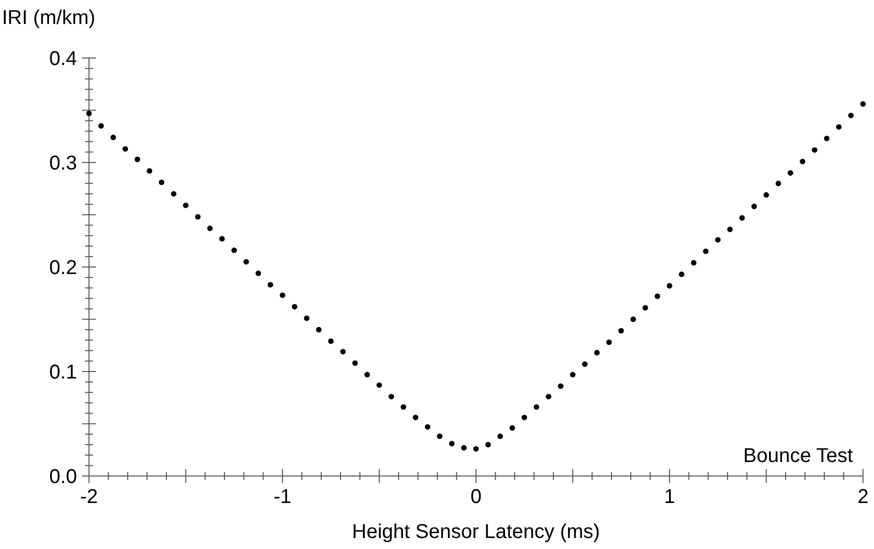 The height and width of the screenshot is (549, 874). What do you see at coordinates (798, 456) in the screenshot?
I see `annotation: Bounce Test` at bounding box center [798, 456].